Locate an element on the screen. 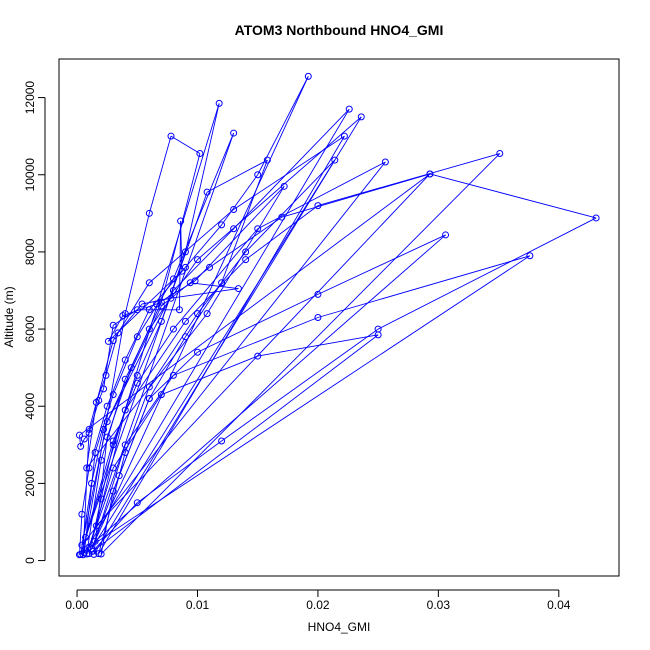 This screenshot has height=650, width=650. y-tick-label: 0 is located at coordinates (30, 560).